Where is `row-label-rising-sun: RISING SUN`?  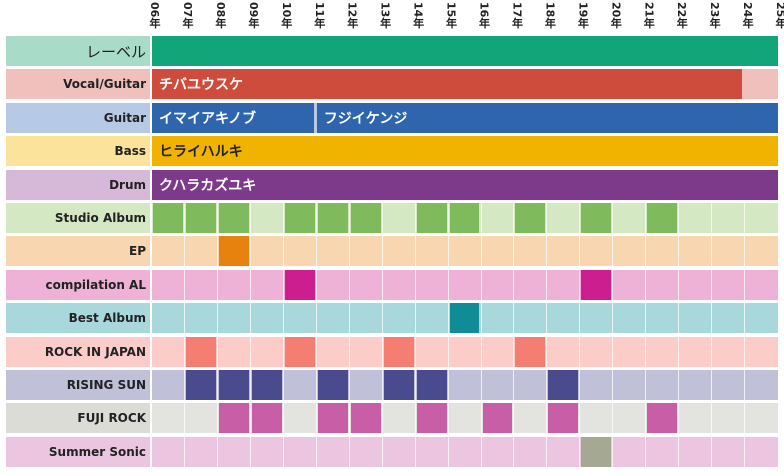
row-label-rising-sun: RISING SUN is located at coordinates (78, 385).